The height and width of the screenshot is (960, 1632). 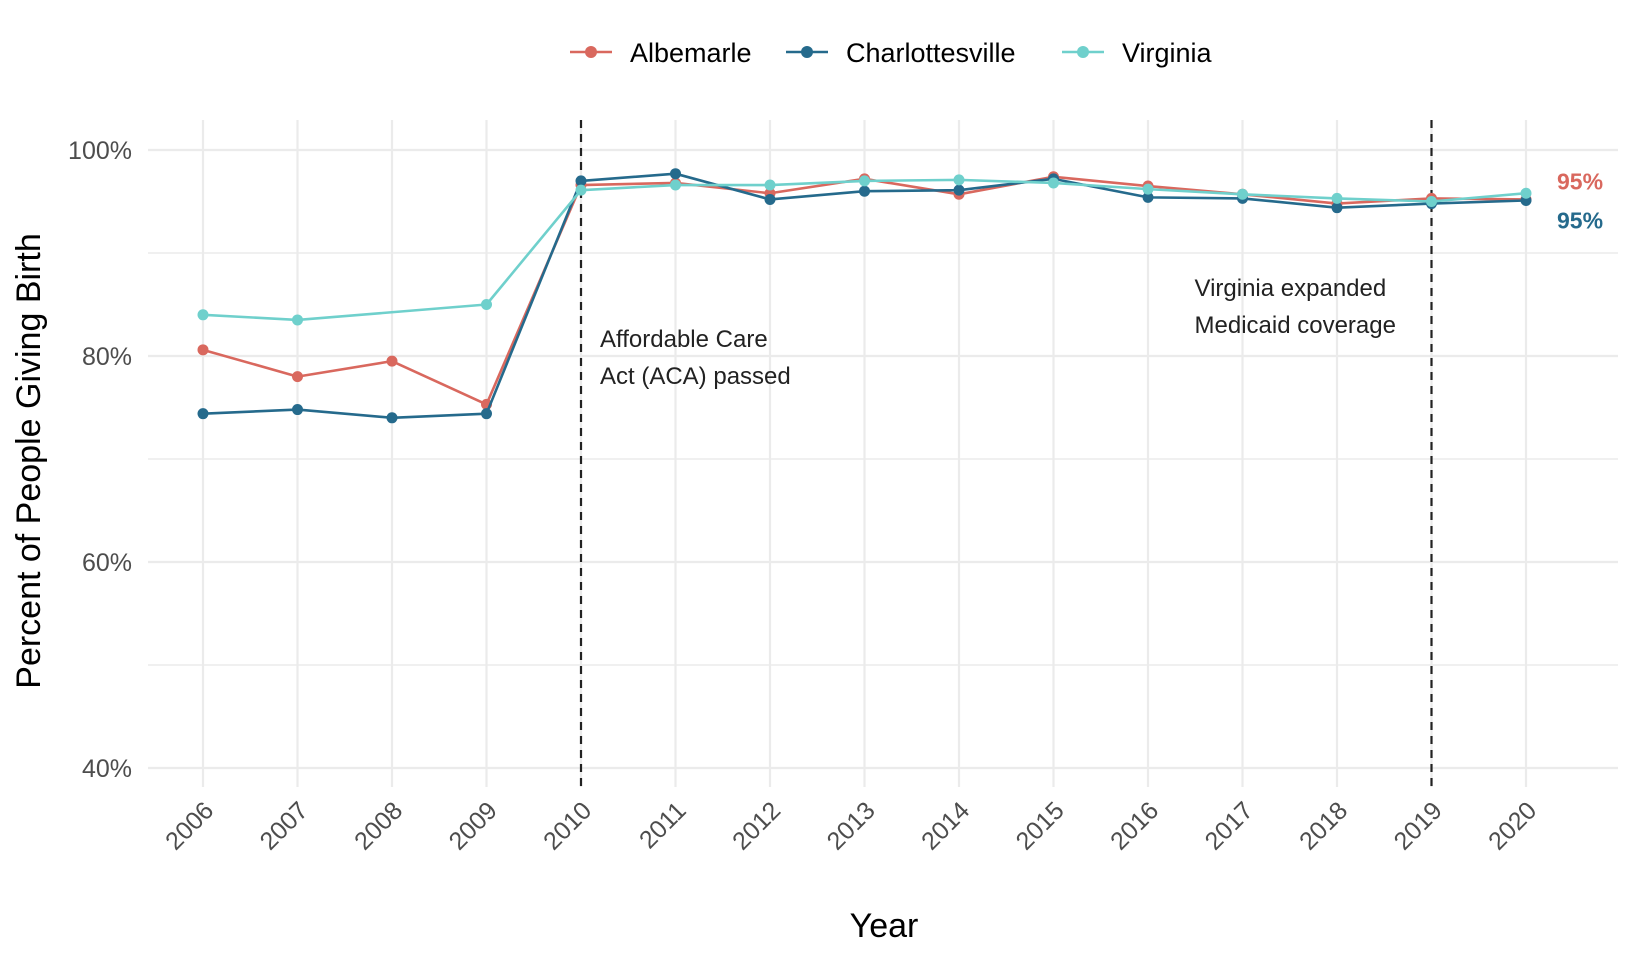 What do you see at coordinates (378, 825) in the screenshot?
I see `x-tick-label: 2008` at bounding box center [378, 825].